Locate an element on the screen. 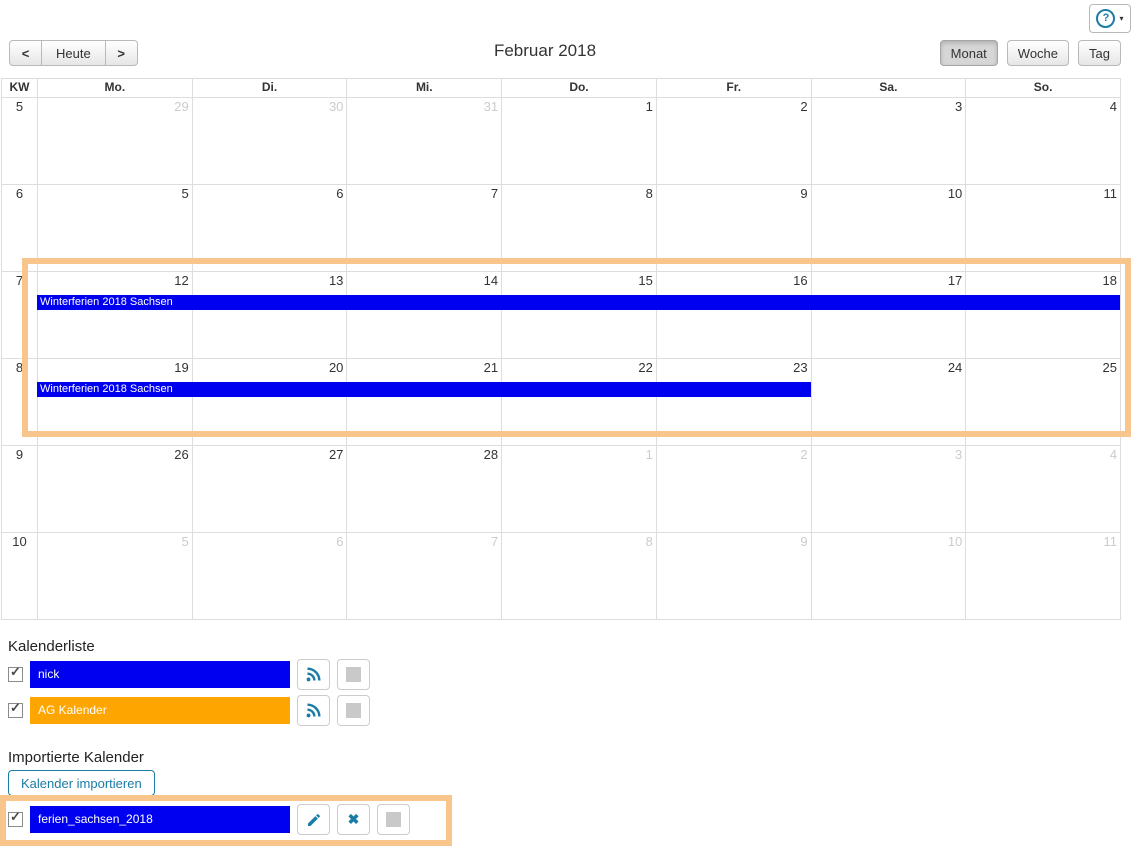 Image resolution: width=1140 pixels, height=851 pixels. day-number: 3 is located at coordinates (959, 454).